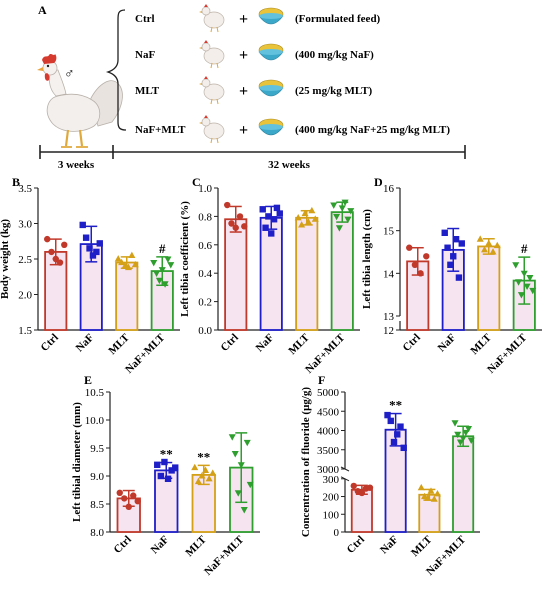  I want to click on y-axis-label: Concentration of fluoride (μg/g), so click(306, 462).